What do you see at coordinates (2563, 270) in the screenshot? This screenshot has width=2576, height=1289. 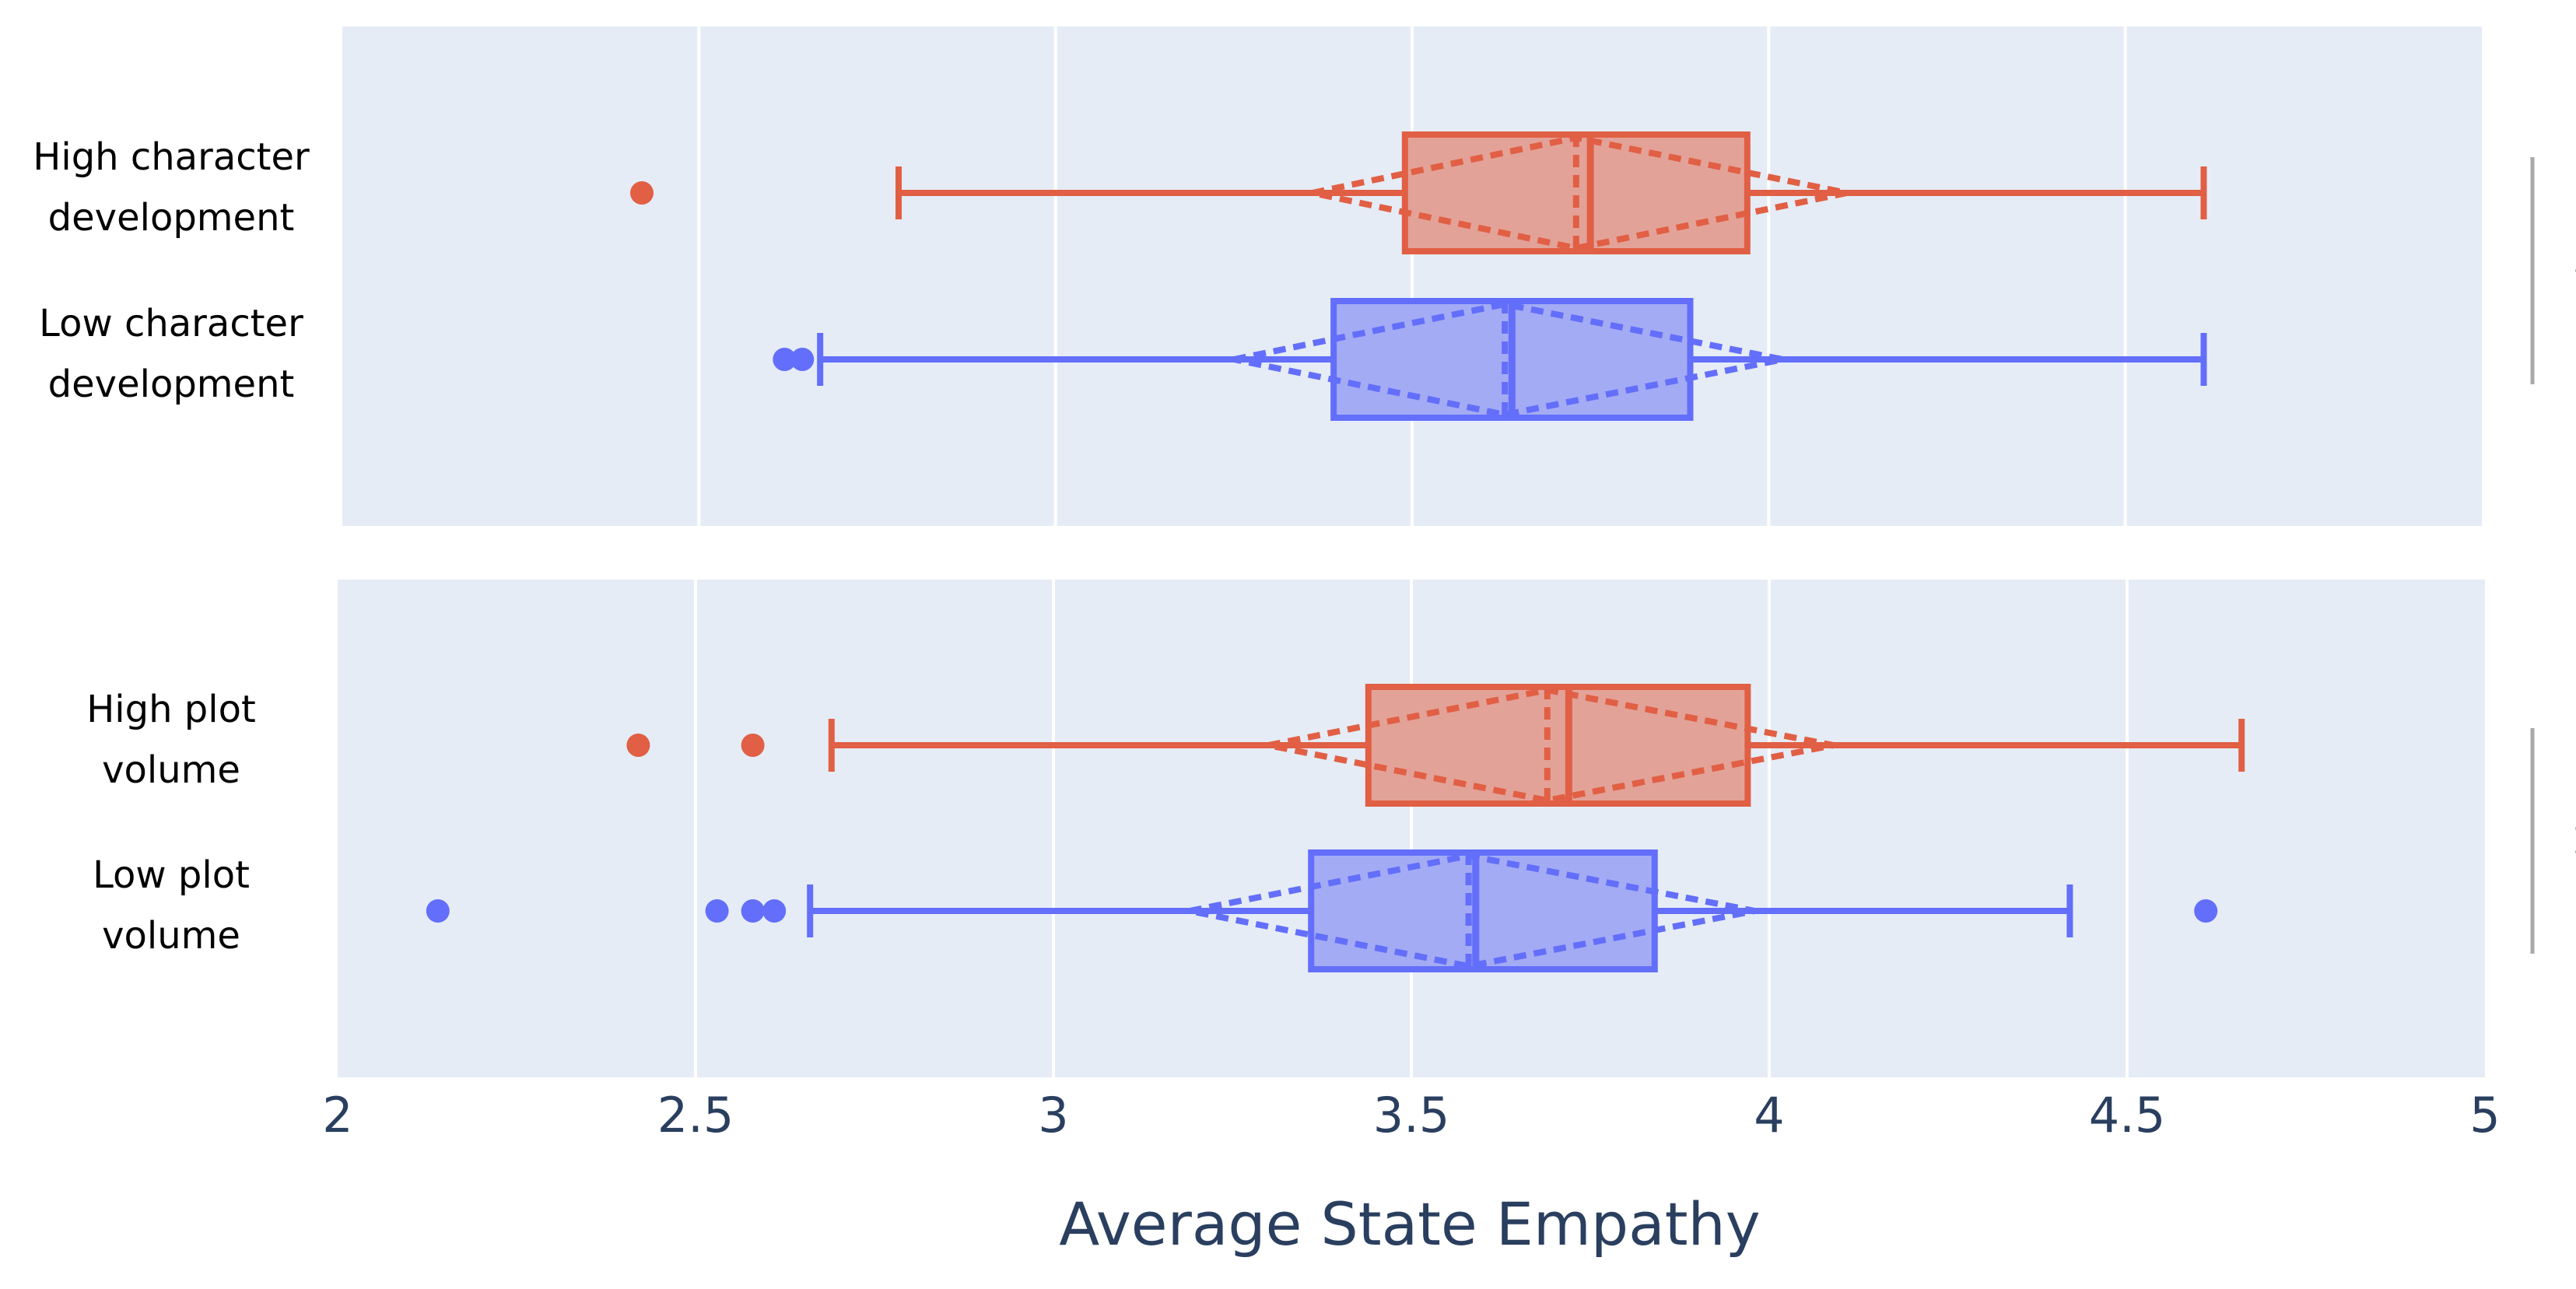 I see `significance-label: *` at bounding box center [2563, 270].